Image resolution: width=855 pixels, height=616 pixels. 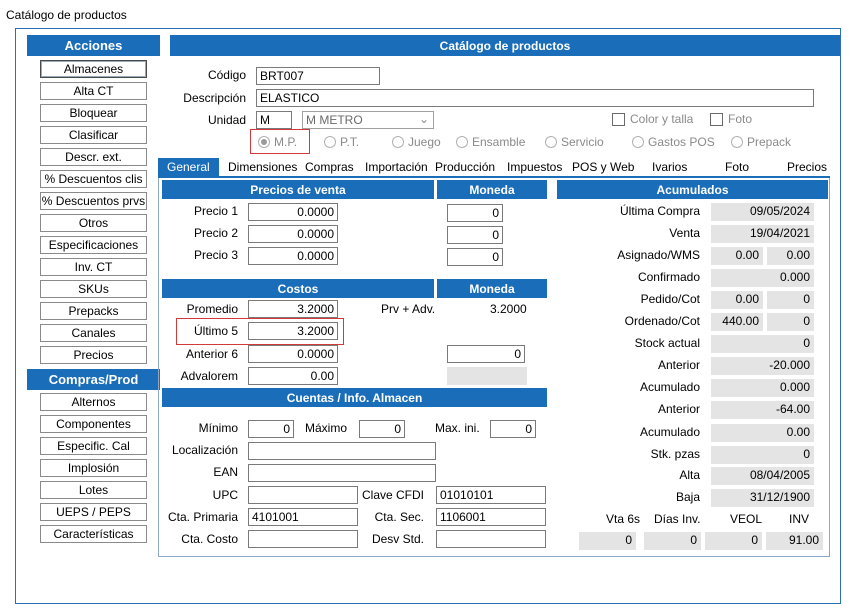 I want to click on radio-p-t: P.T., so click(x=341, y=142).